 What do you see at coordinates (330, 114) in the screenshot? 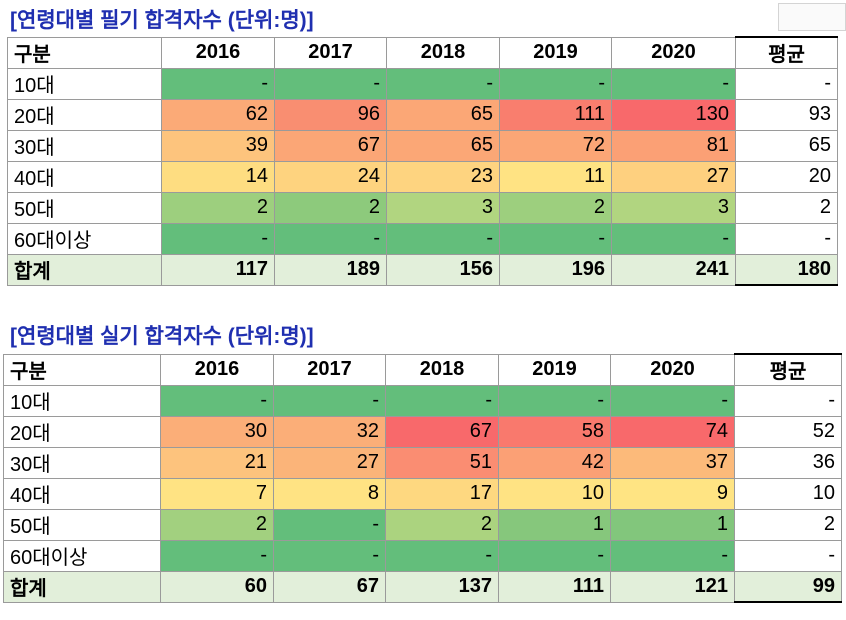
I see `value-cell: 96` at bounding box center [330, 114].